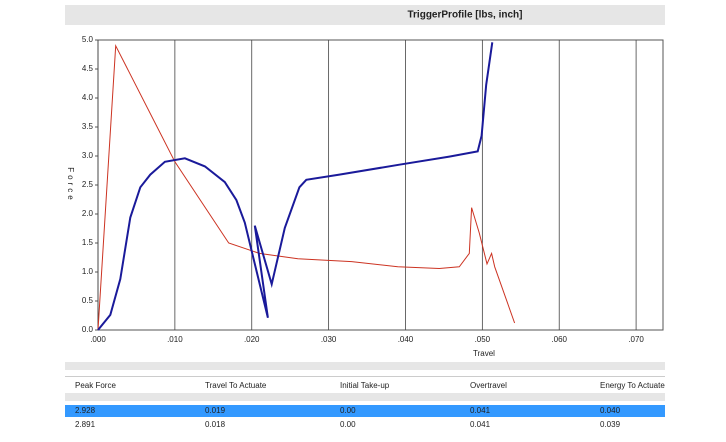 The height and width of the screenshot is (442, 726). I want to click on column-header: Overtravel, so click(488, 385).